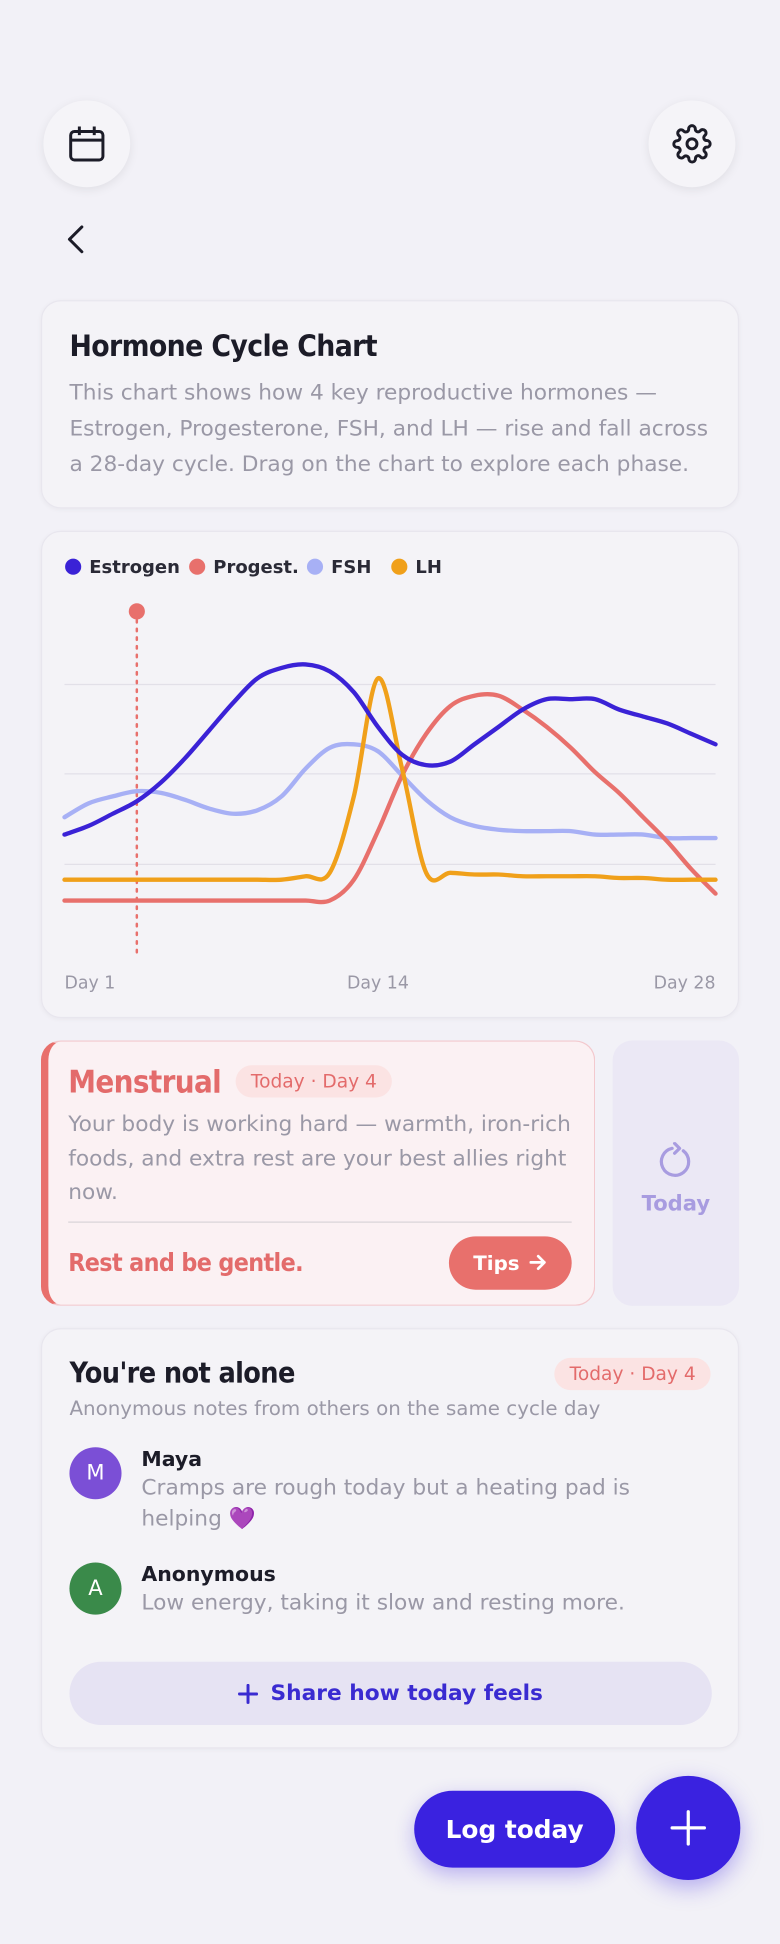 The height and width of the screenshot is (1944, 780). I want to click on legend-label: Estrogen, so click(134, 567).